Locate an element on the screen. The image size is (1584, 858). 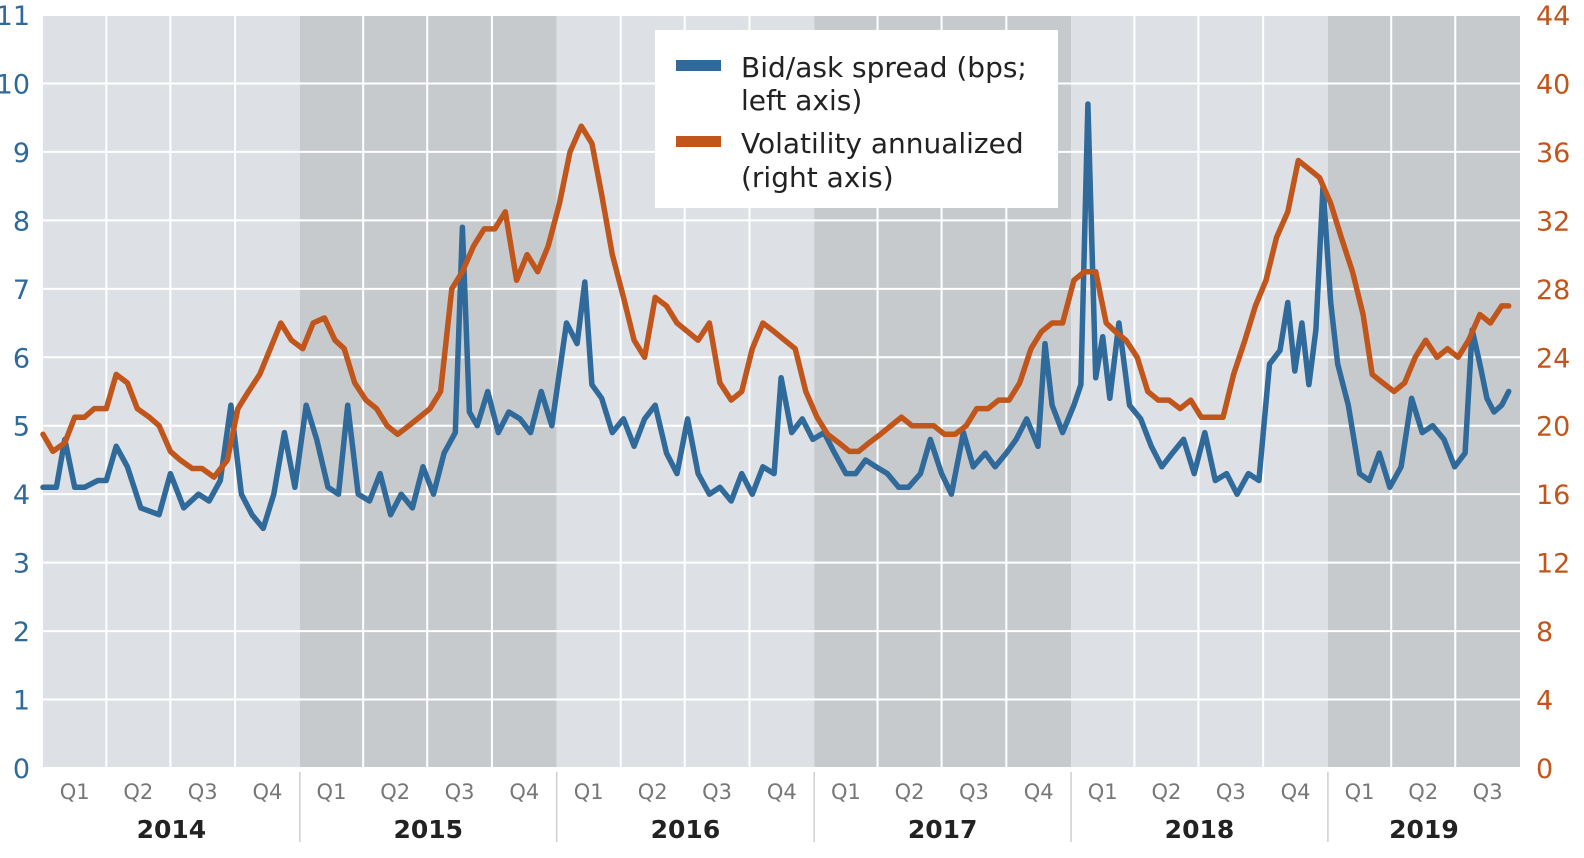
right-tick-12: 12 is located at coordinates (1553, 564).